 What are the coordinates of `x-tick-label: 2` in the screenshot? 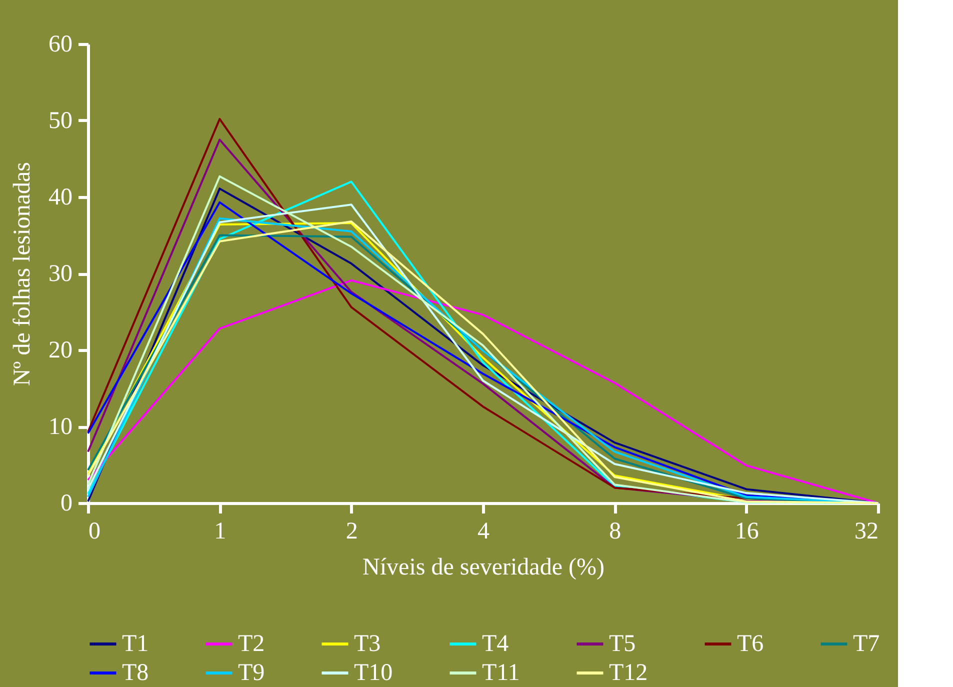 It's located at (352, 531).